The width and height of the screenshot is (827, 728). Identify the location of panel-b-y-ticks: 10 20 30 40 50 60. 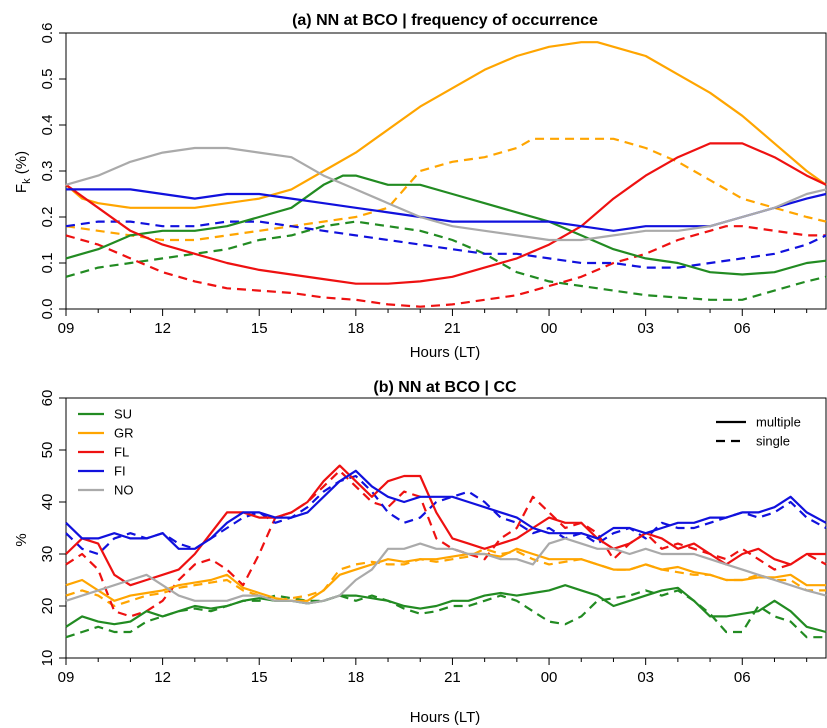
(52, 528).